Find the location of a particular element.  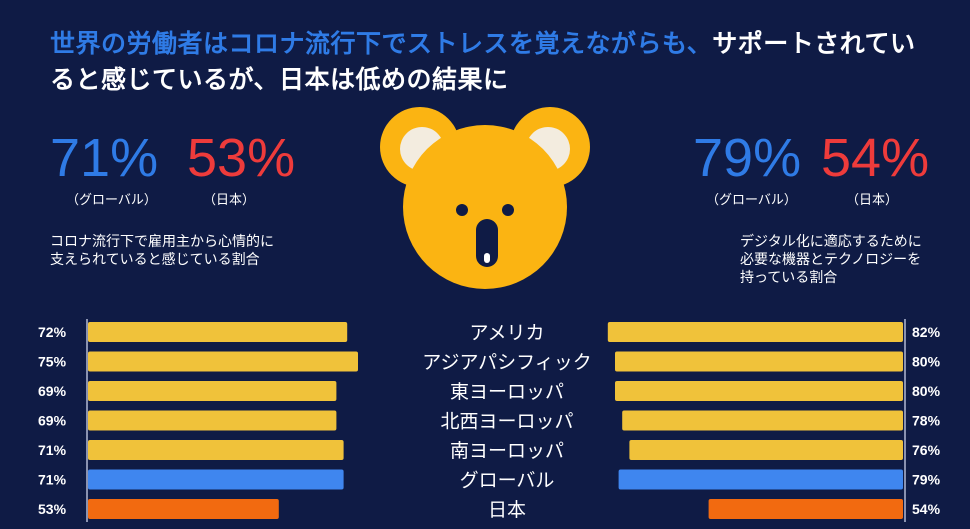

right-value-label: 78% is located at coordinates (926, 421).